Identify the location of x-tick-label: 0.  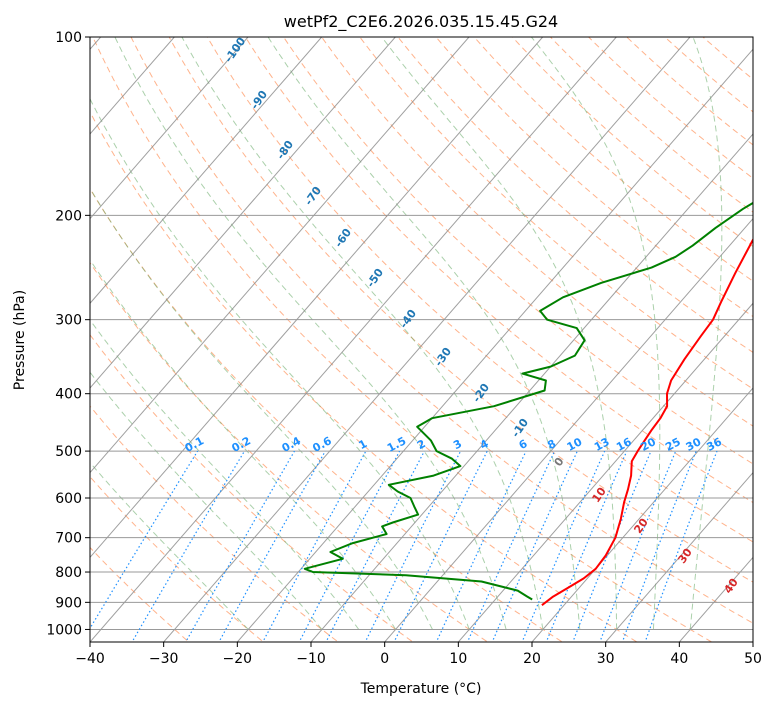
(384, 659).